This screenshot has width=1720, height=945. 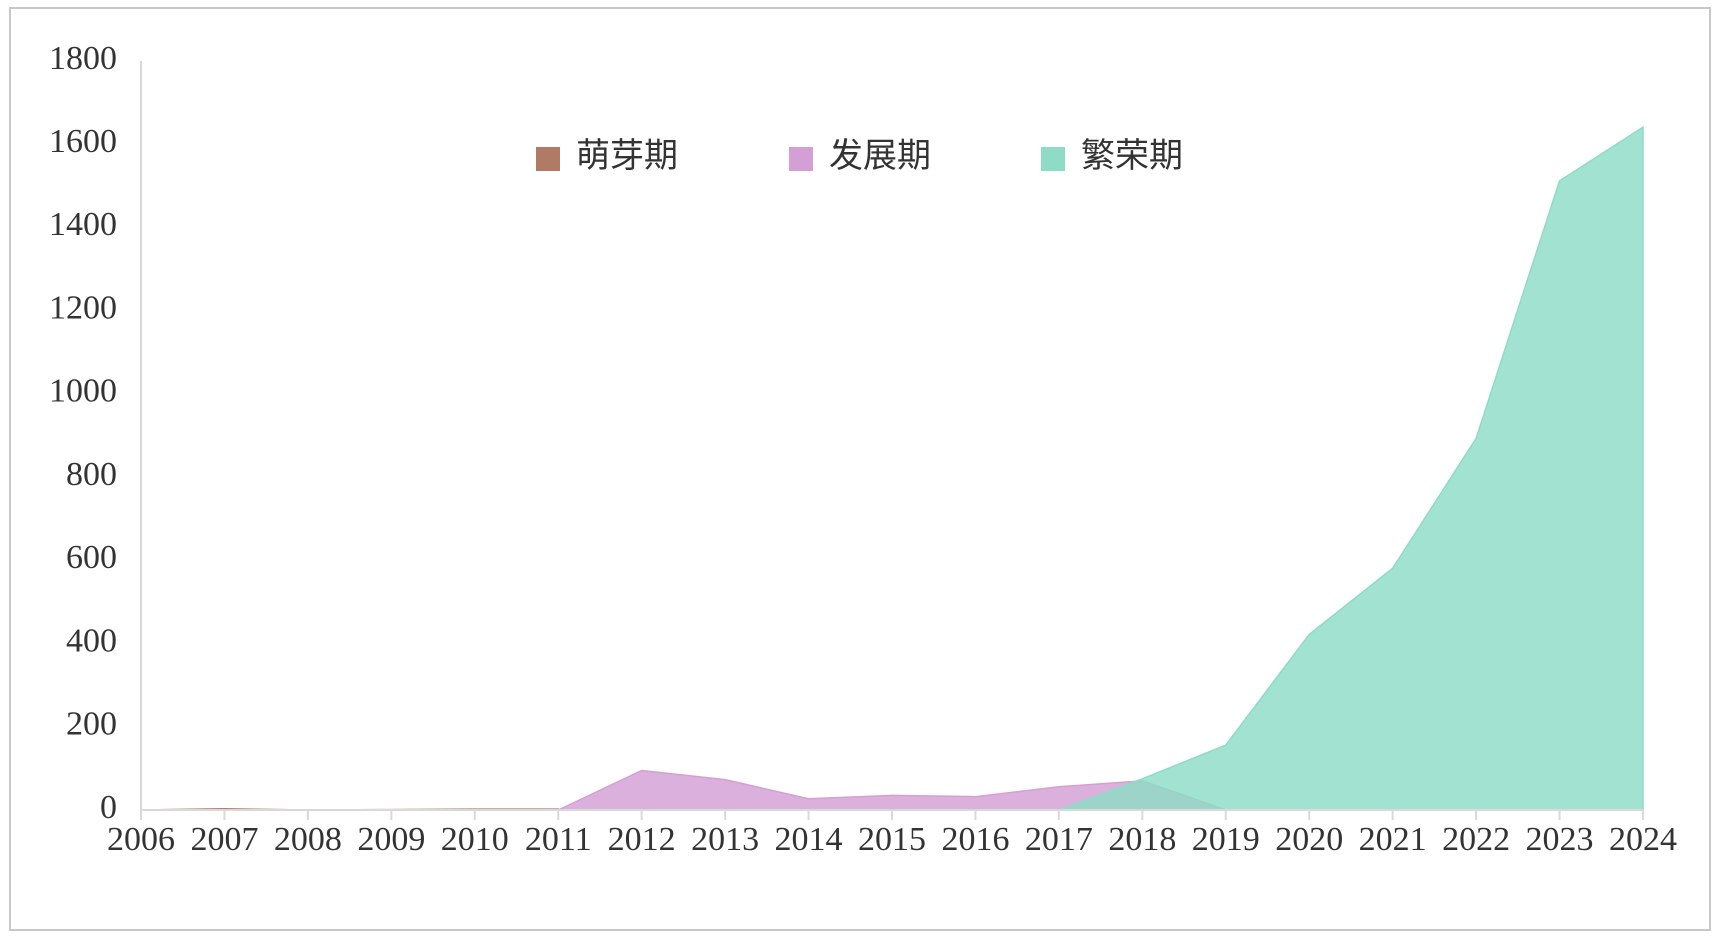 I want to click on x-tick-label: 2020, so click(x=1309, y=839).